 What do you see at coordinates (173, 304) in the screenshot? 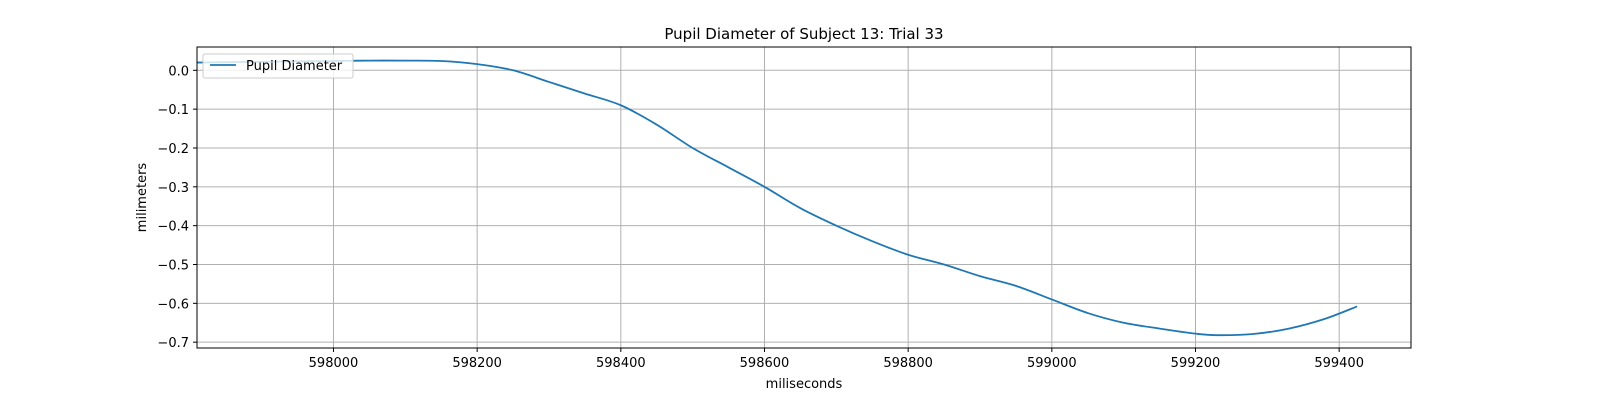
I see `y-tick-label: −0.6` at bounding box center [173, 304].